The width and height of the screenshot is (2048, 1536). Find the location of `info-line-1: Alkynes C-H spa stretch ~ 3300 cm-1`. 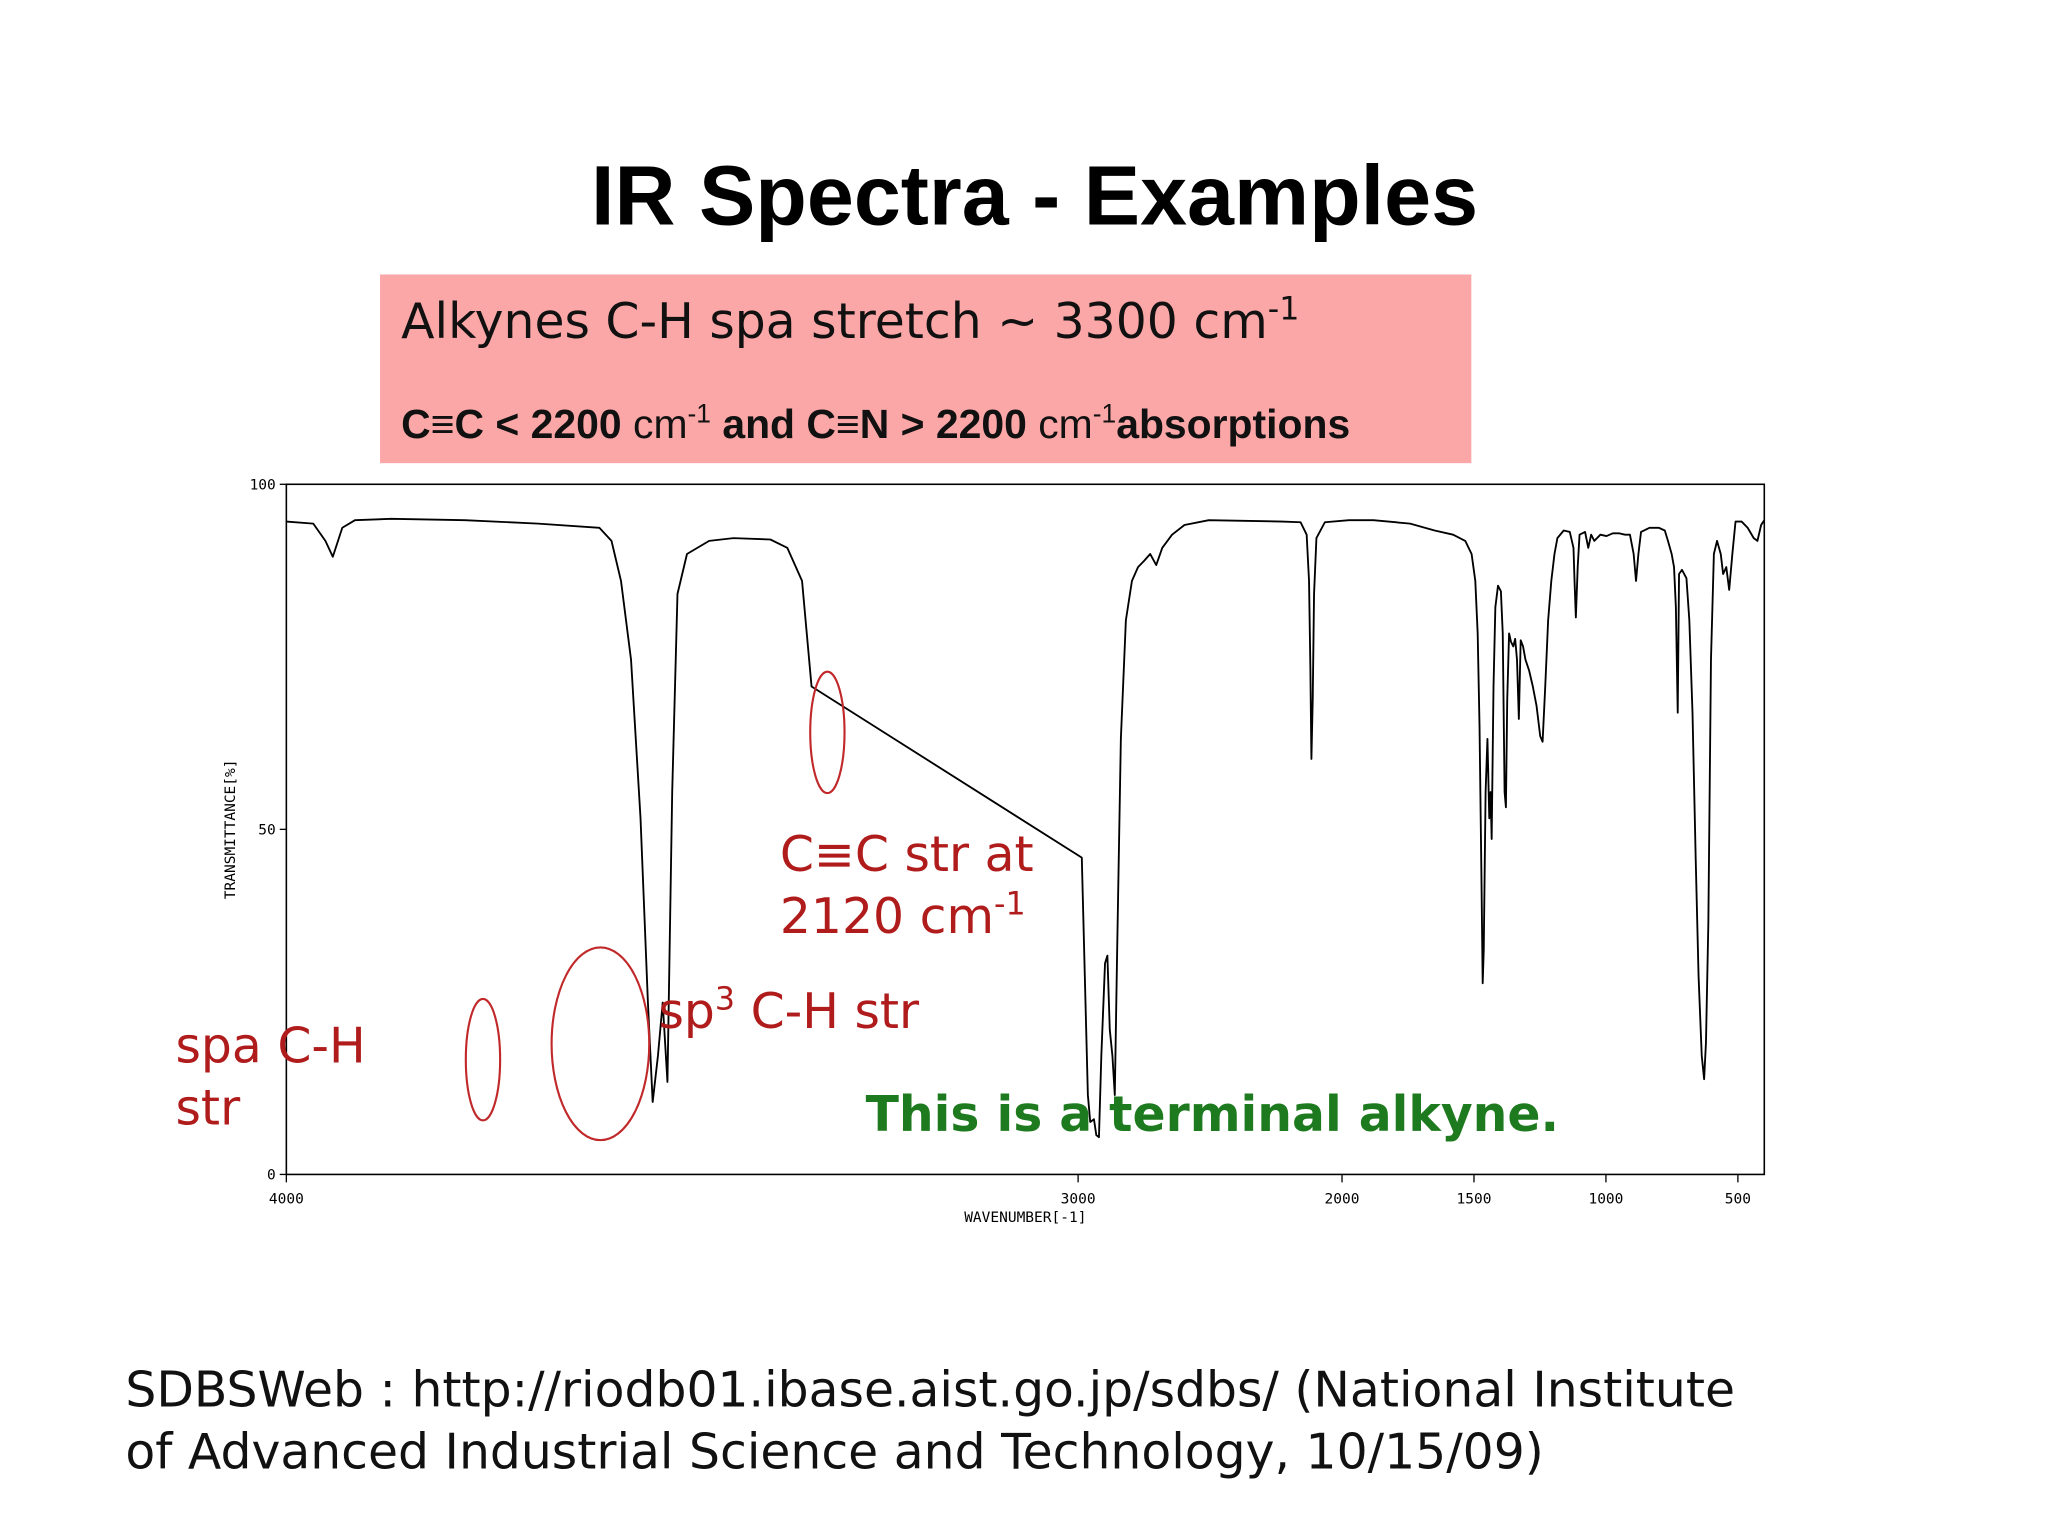

info-line-1: Alkynes C-H spa stretch ~ 3300 cm-1 is located at coordinates (850, 320).